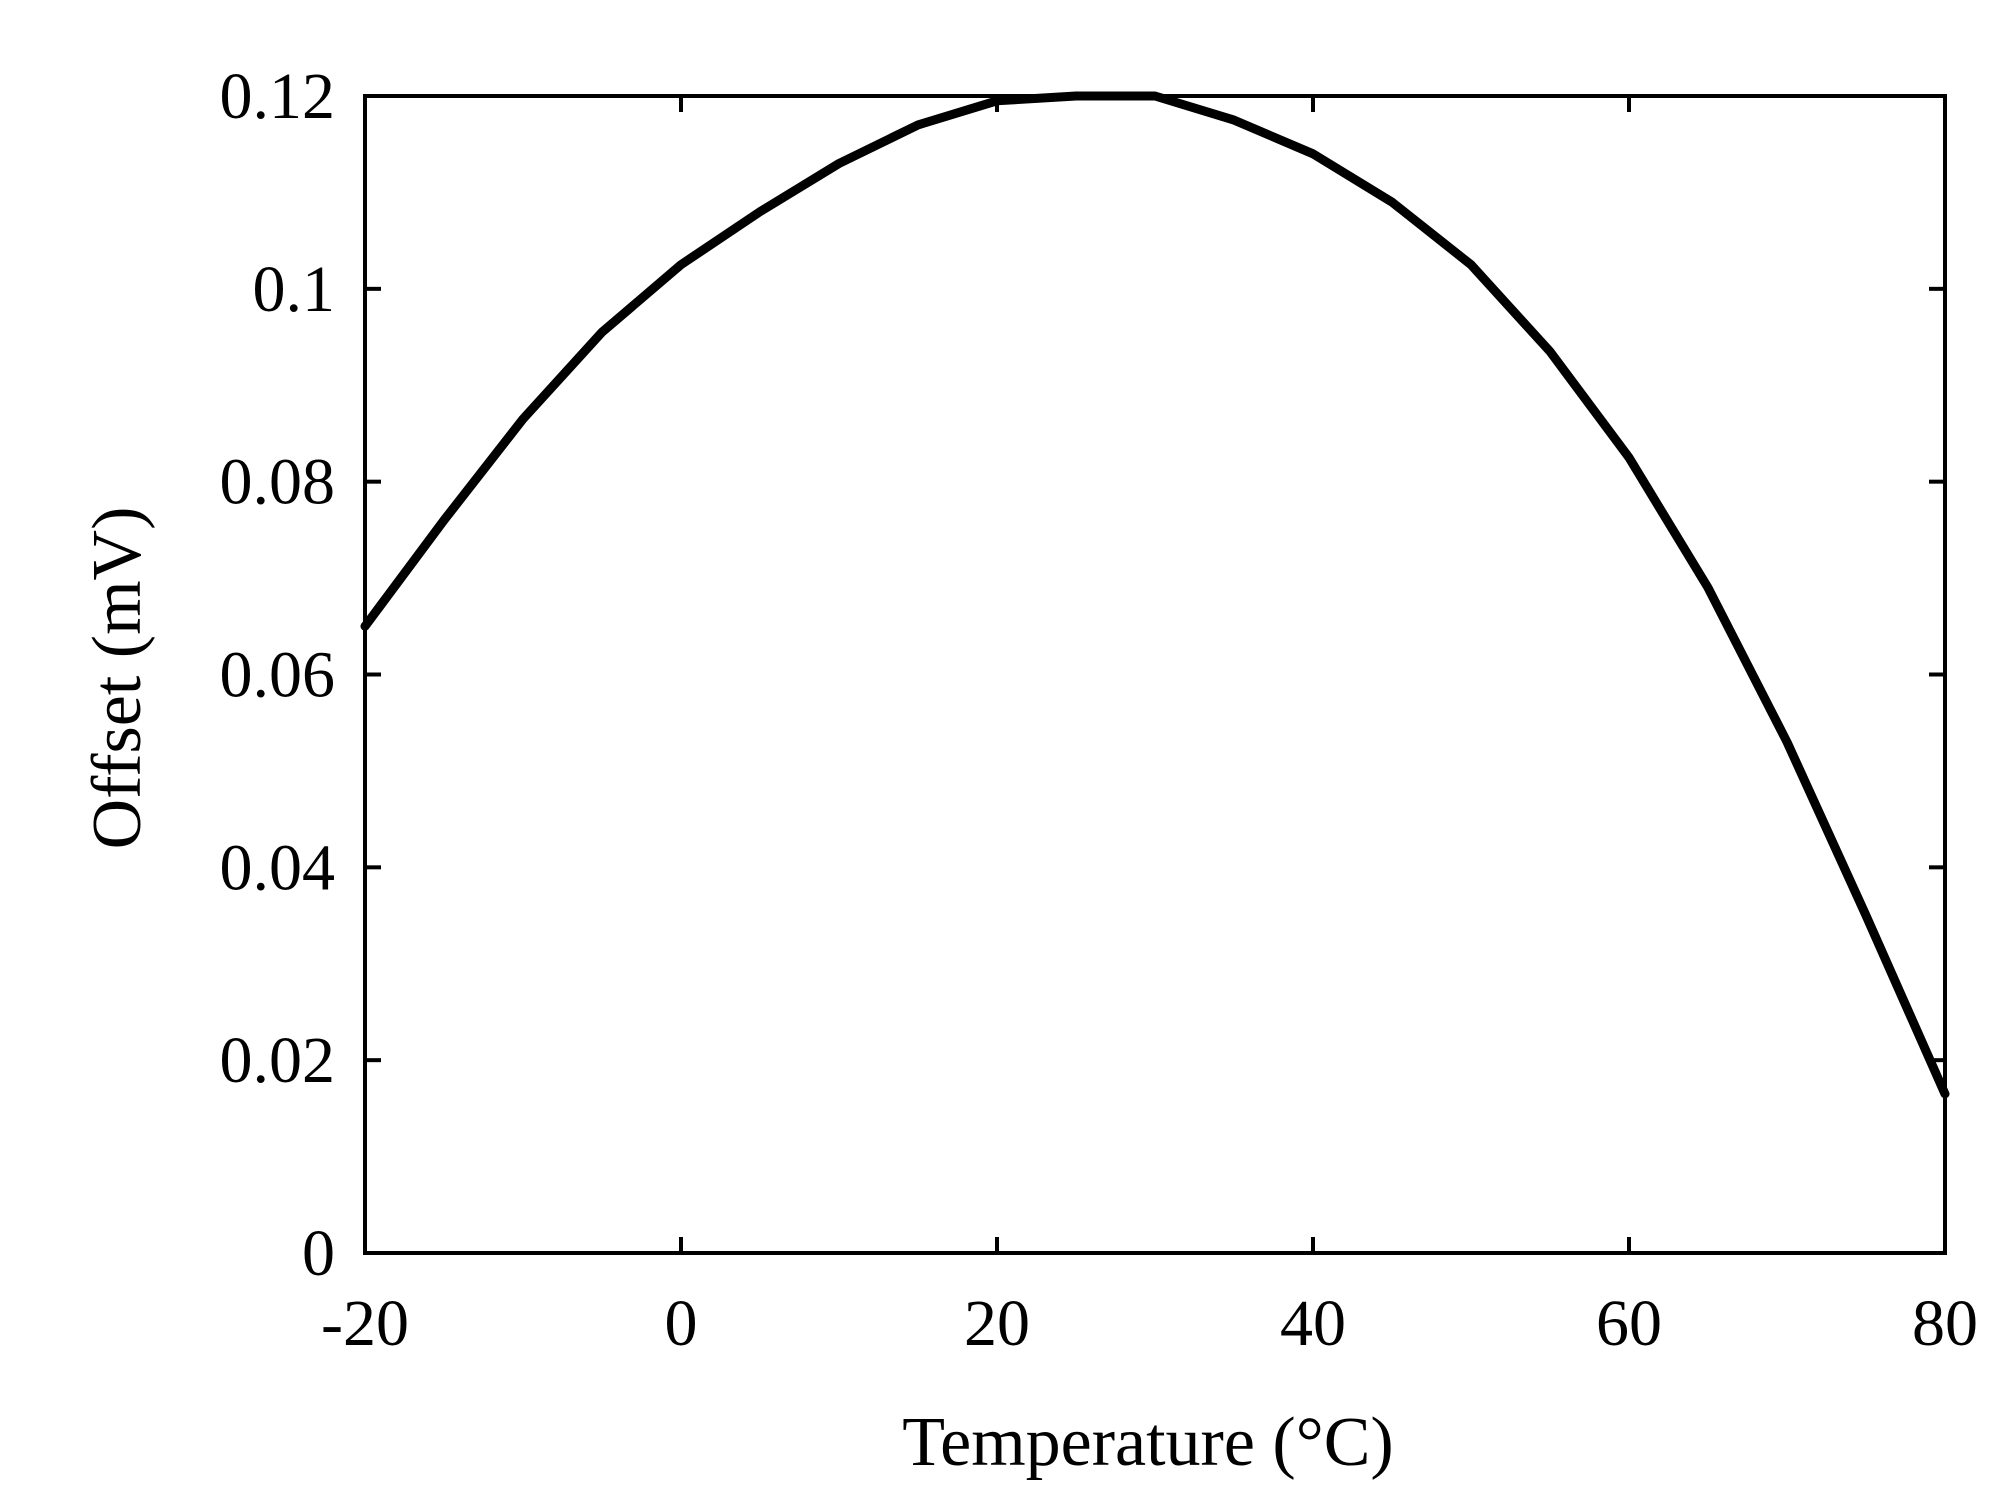  What do you see at coordinates (1945, 1323) in the screenshot?
I see `x-tick-label: 80` at bounding box center [1945, 1323].